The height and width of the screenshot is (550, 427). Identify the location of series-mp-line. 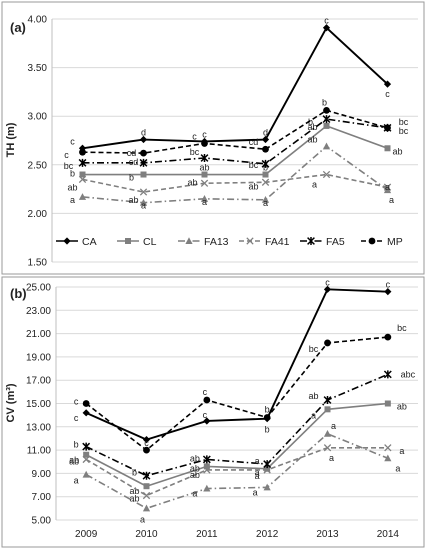
(236, 394).